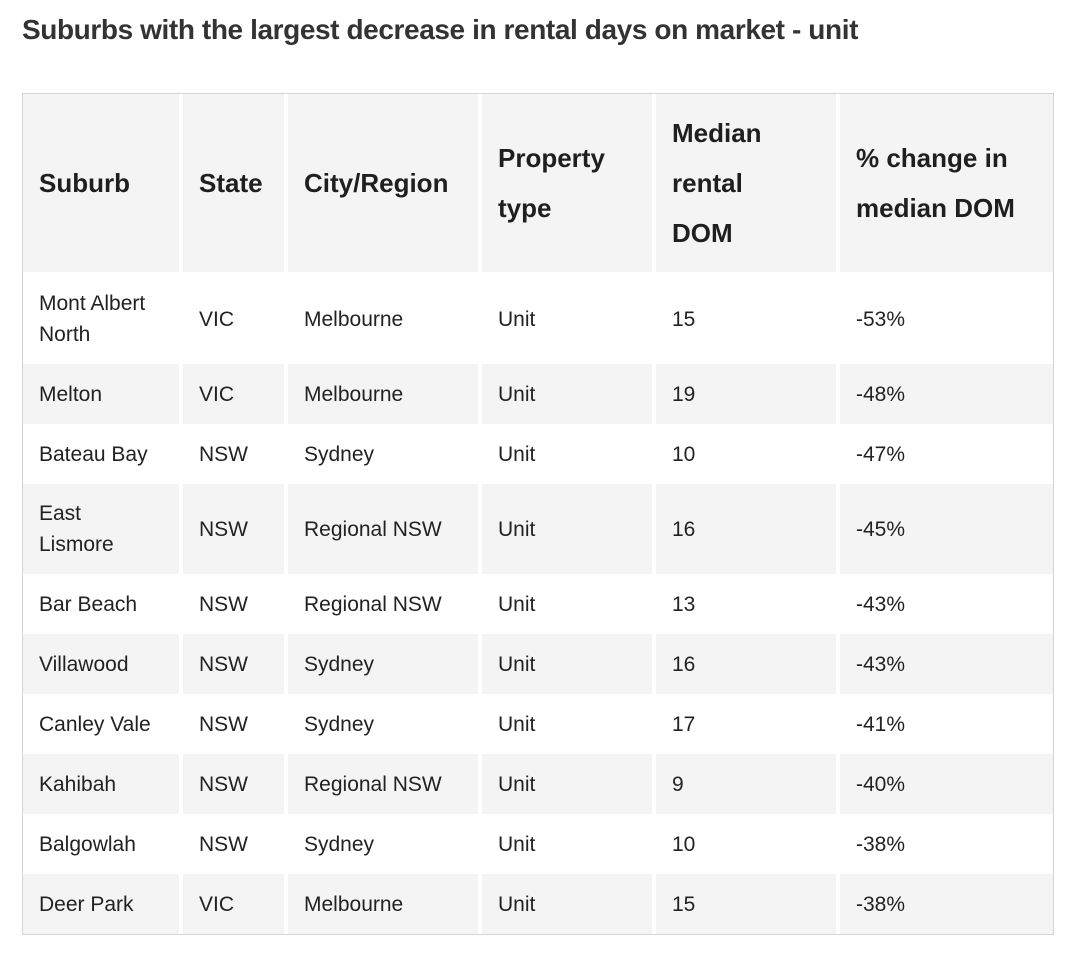  Describe the element at coordinates (385, 184) in the screenshot. I see `header-city-region: City/Region` at that location.